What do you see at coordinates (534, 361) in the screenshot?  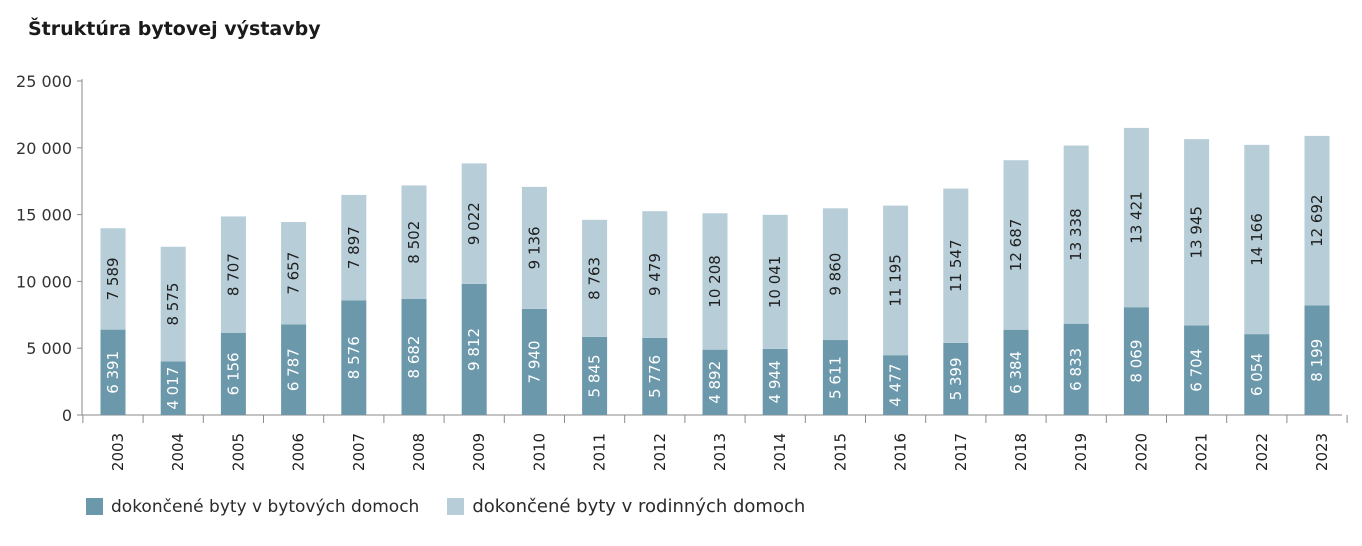 I see `data-label-apartment-buildings: 7 940` at bounding box center [534, 361].